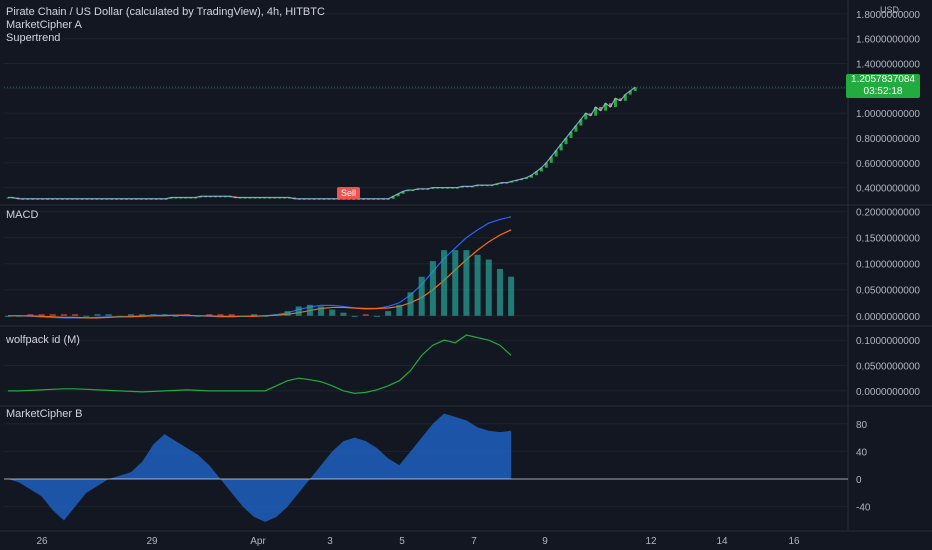 The width and height of the screenshot is (932, 550). I want to click on marketcipher-b-pane-title: MarketCipher B, so click(44, 414).